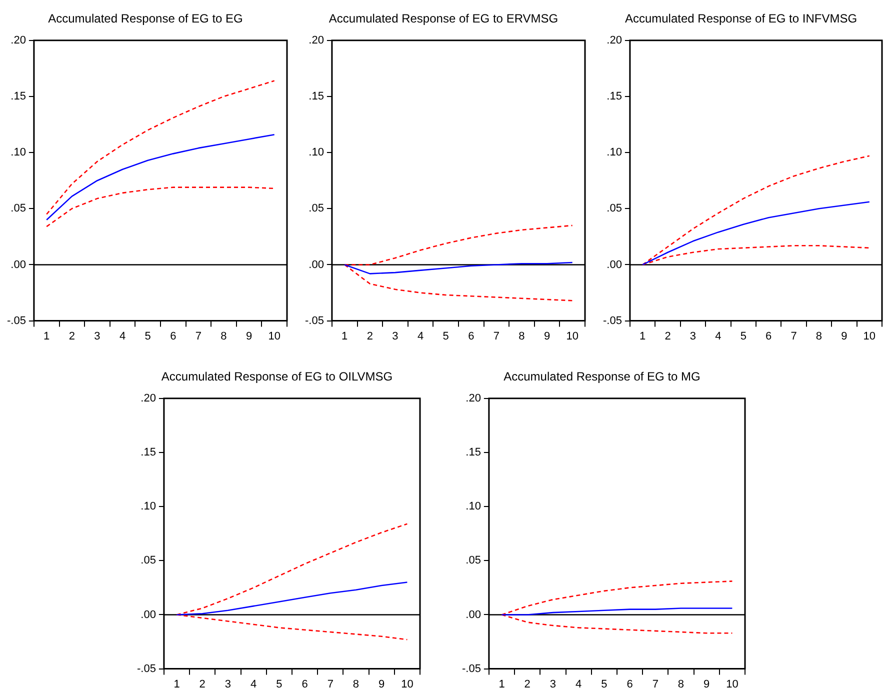 The image size is (892, 698). I want to click on chart-title: Accumulated Response of EG to MG, so click(602, 377).